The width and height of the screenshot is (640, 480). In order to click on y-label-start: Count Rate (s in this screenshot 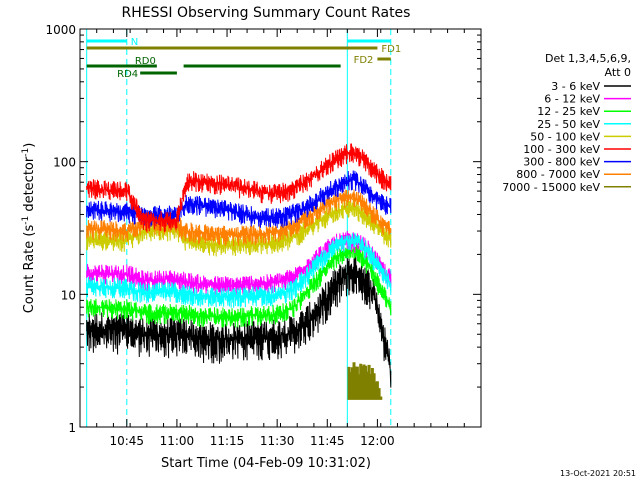, I will do `click(29, 269)`.